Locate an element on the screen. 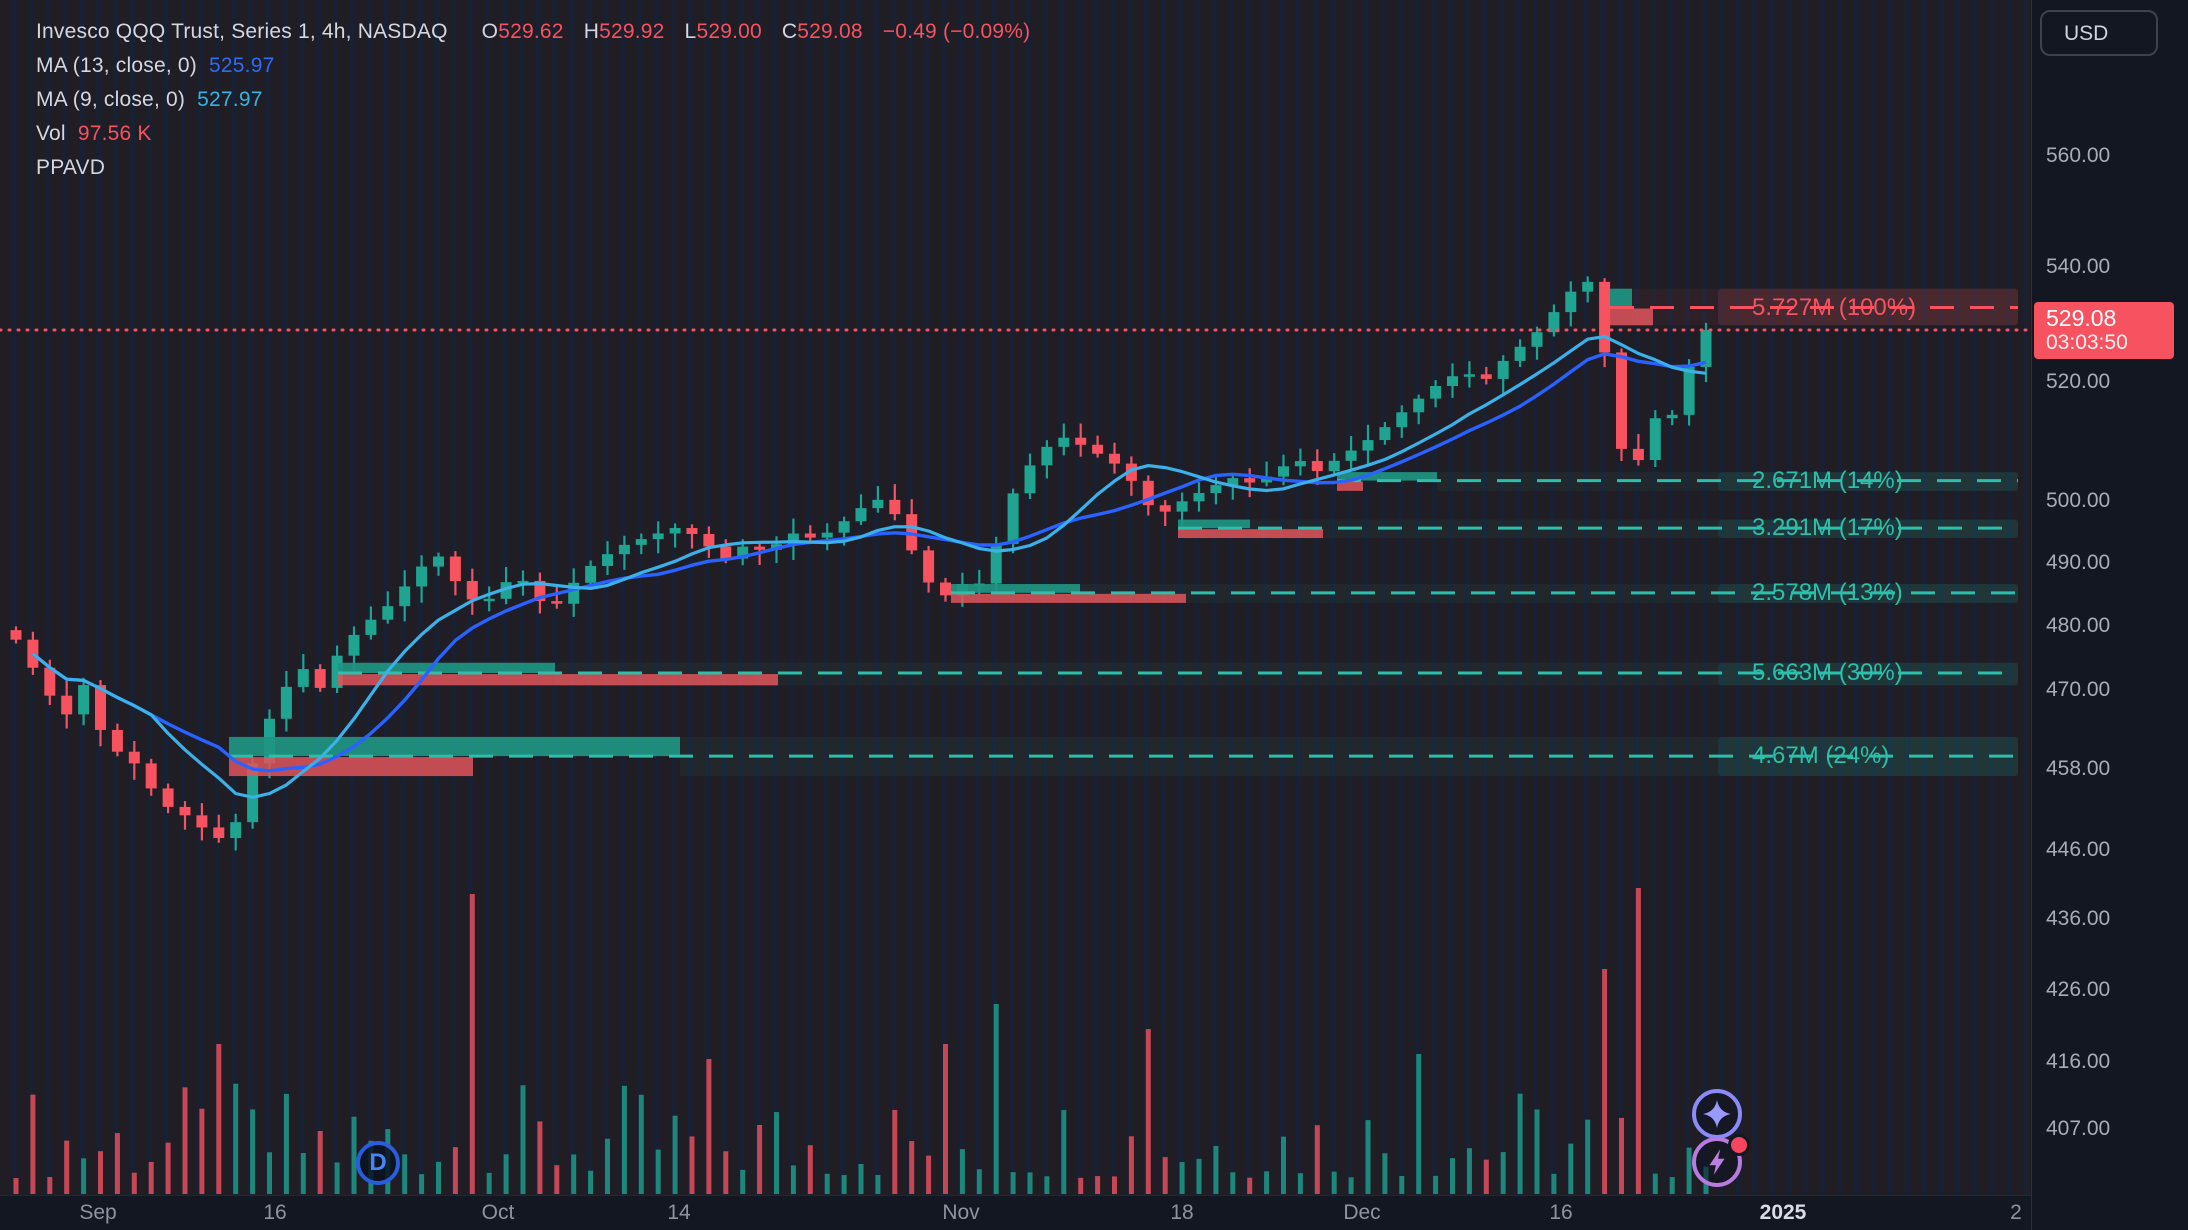 This screenshot has height=1230, width=2188. price-tick: 560.00 is located at coordinates (2078, 155).